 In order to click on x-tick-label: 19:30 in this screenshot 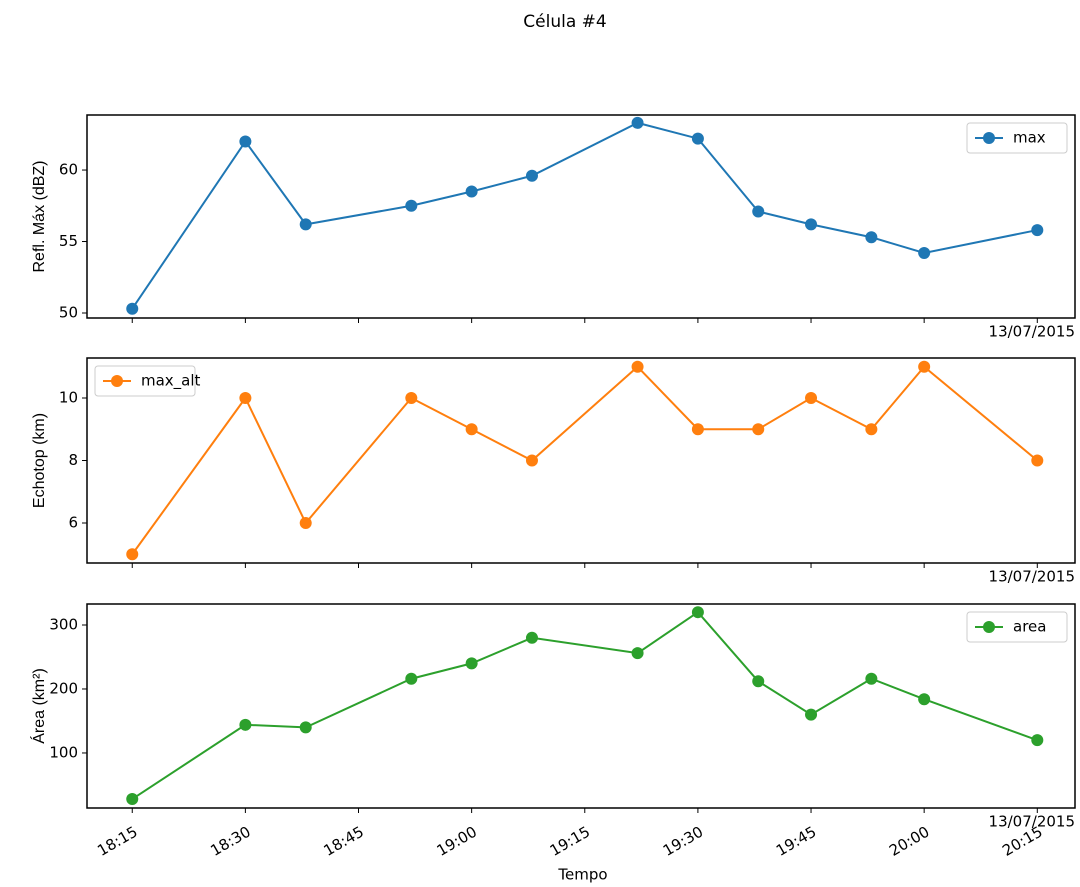, I will do `click(683, 841)`.